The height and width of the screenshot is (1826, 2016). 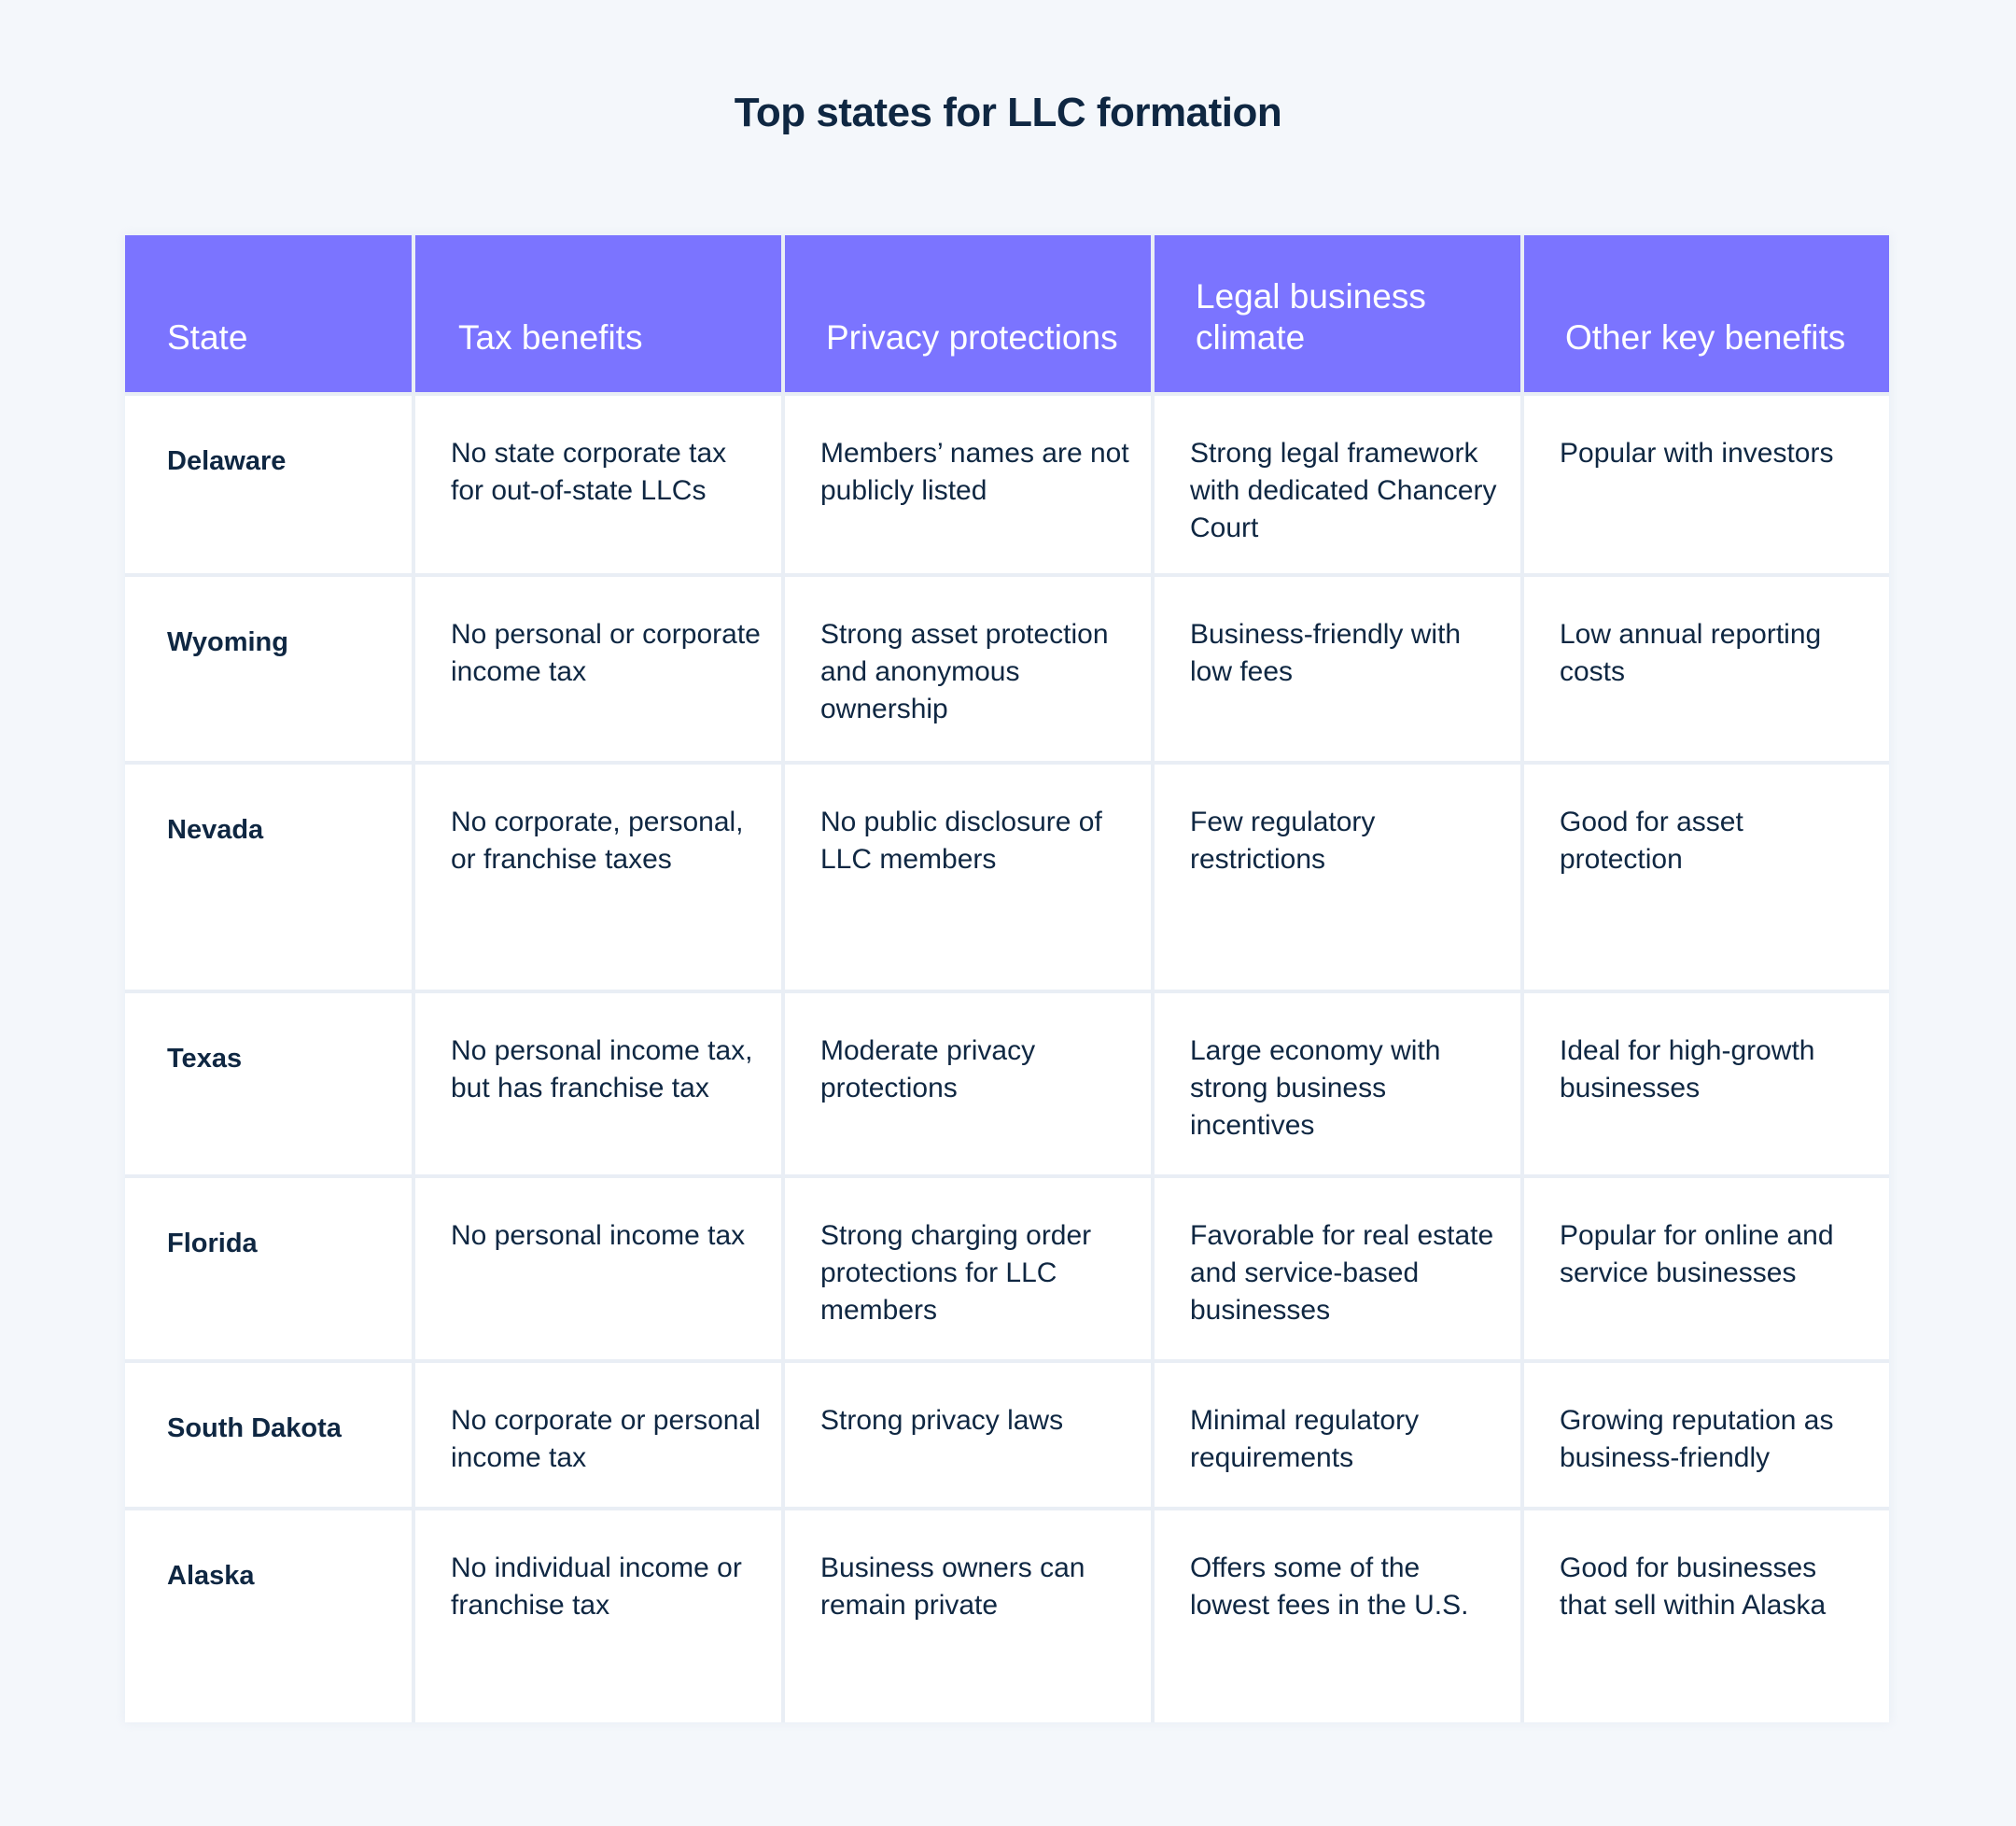 What do you see at coordinates (268, 1435) in the screenshot?
I see `state-cell: South Dakota` at bounding box center [268, 1435].